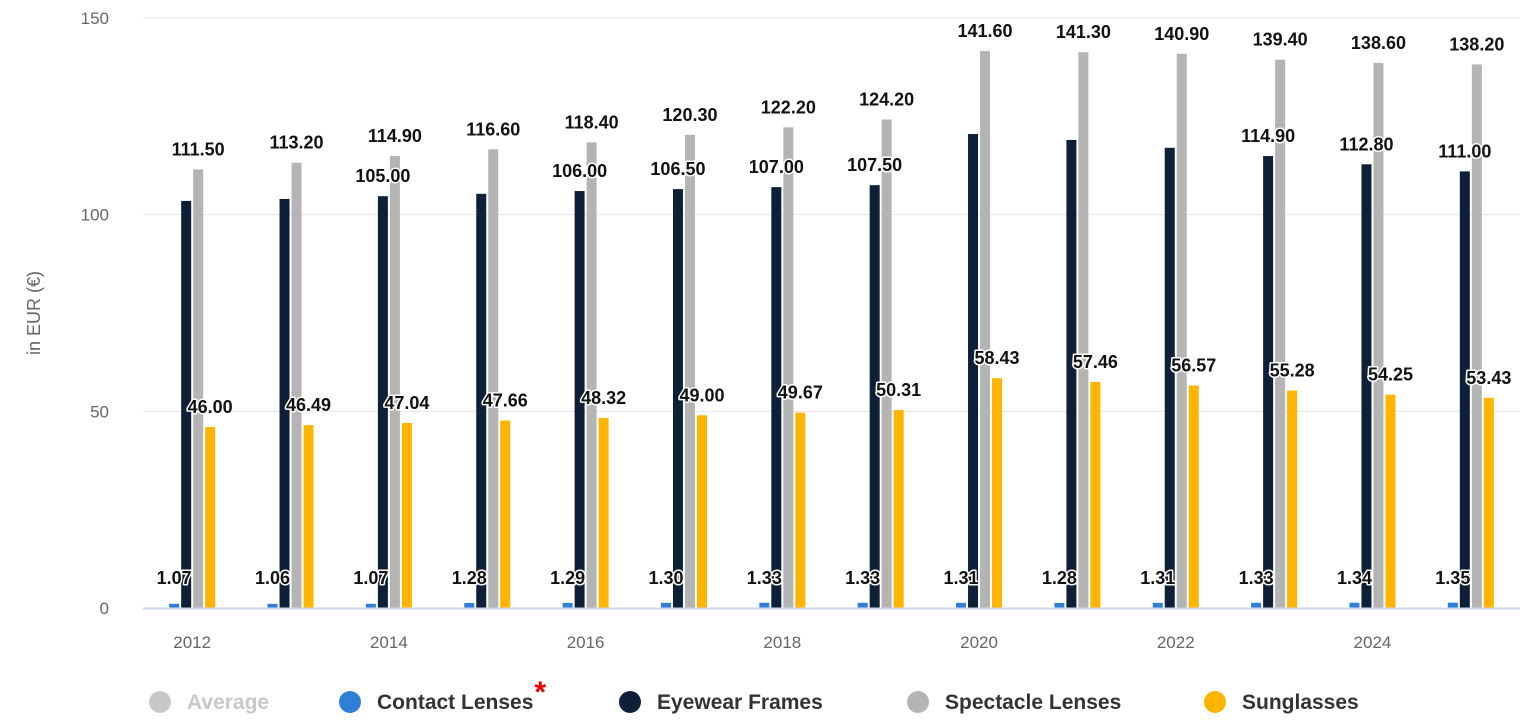 The image size is (1524, 724). What do you see at coordinates (788, 367) in the screenshot?
I see `bar-spectacle-lenses-2018` at bounding box center [788, 367].